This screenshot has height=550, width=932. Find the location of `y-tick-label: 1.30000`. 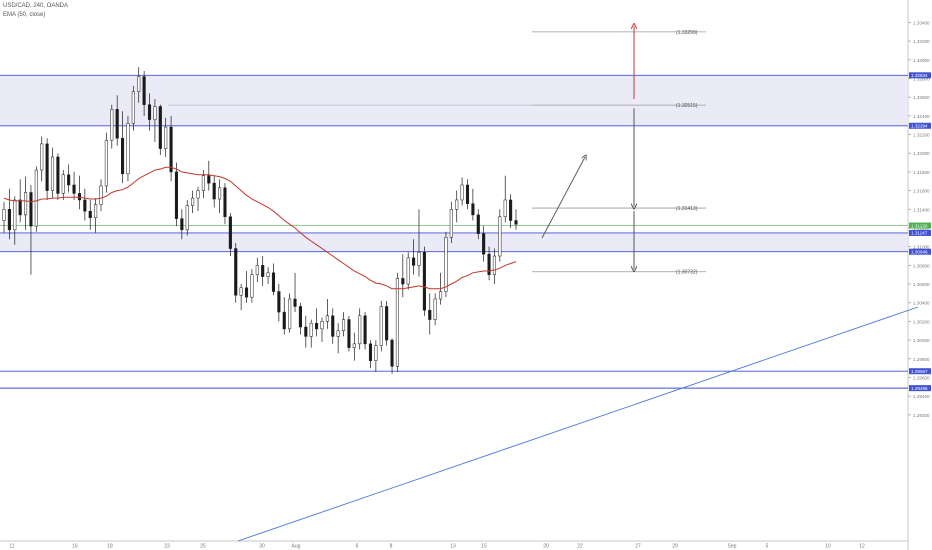

y-tick-label: 1.30000 is located at coordinates (921, 340).